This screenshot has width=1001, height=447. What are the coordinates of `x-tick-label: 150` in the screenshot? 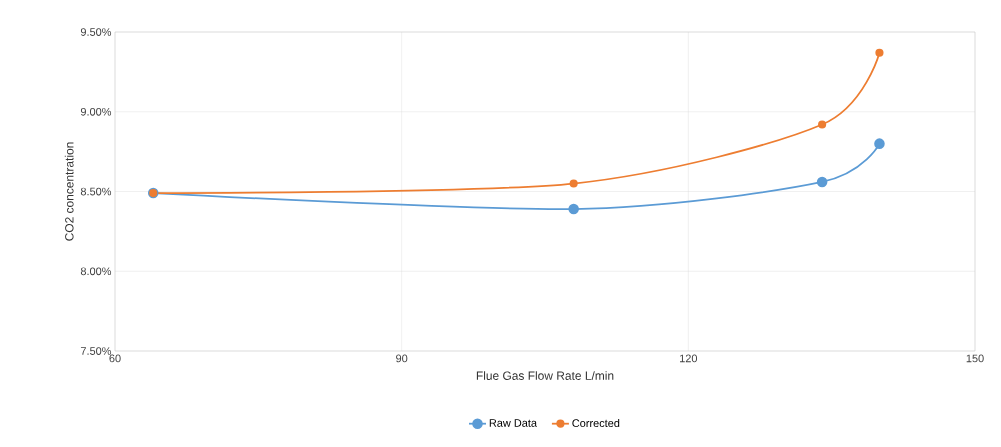 It's located at (975, 358).